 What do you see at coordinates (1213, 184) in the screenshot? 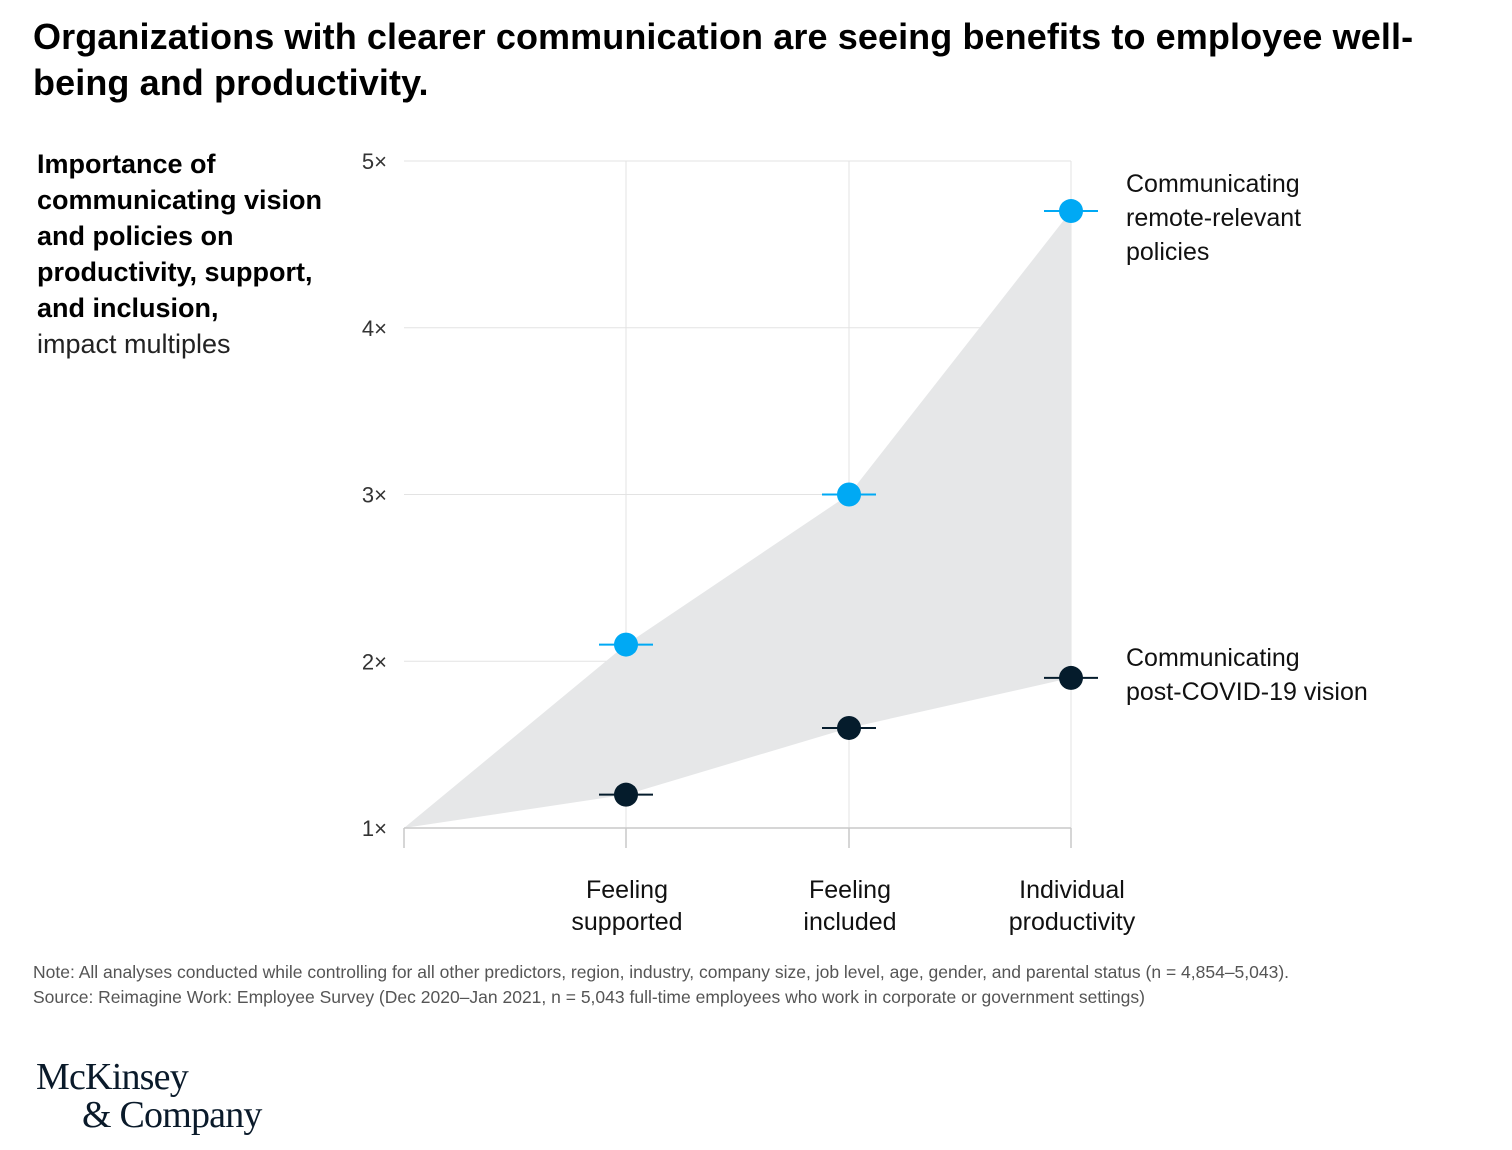
I see `series-0-label-line-0: Communicating` at bounding box center [1213, 184].